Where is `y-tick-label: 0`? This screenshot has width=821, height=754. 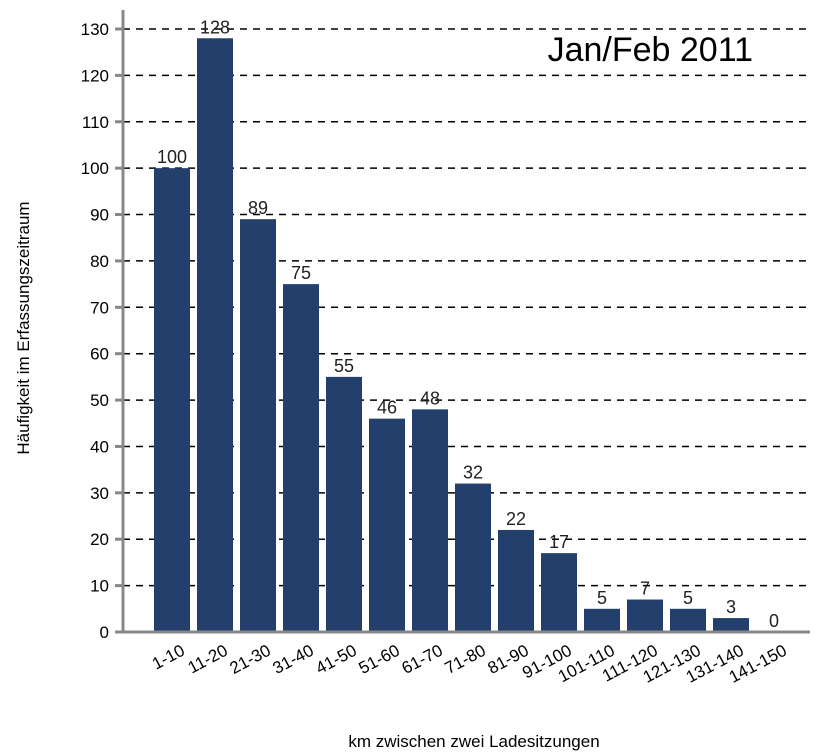 y-tick-label: 0 is located at coordinates (104, 632).